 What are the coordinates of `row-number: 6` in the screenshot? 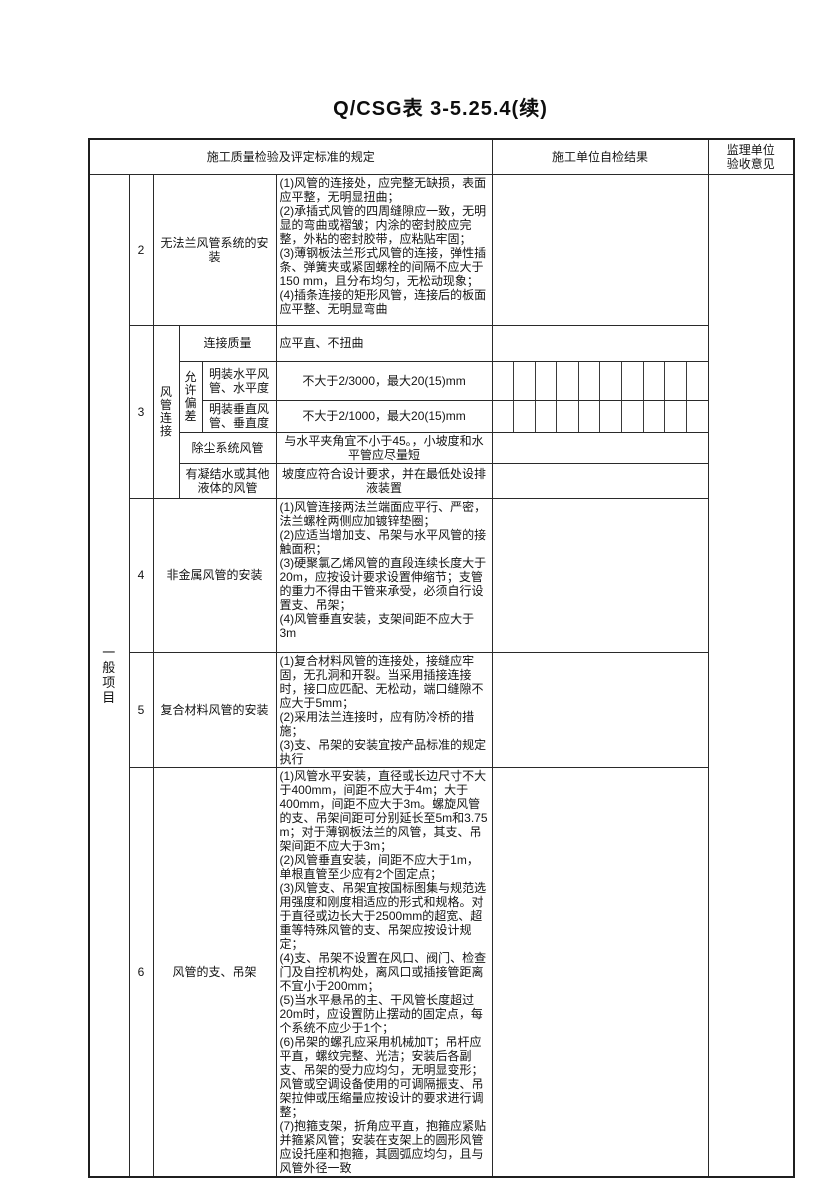 It's located at (141, 971).